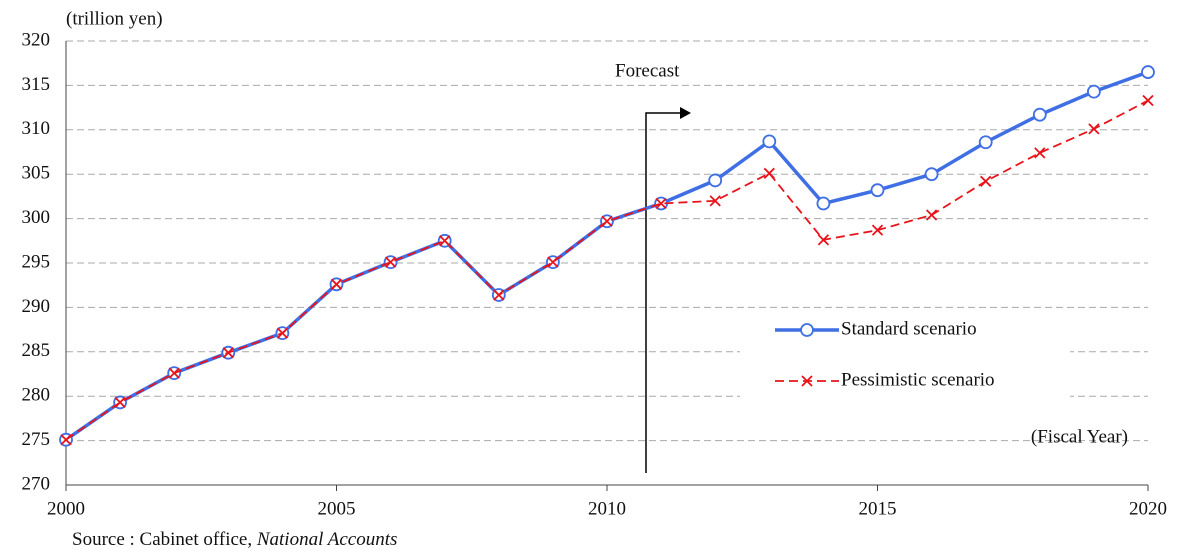 The image size is (1182, 558). Describe the element at coordinates (36, 439) in the screenshot. I see `y-tick-label: 275` at that location.